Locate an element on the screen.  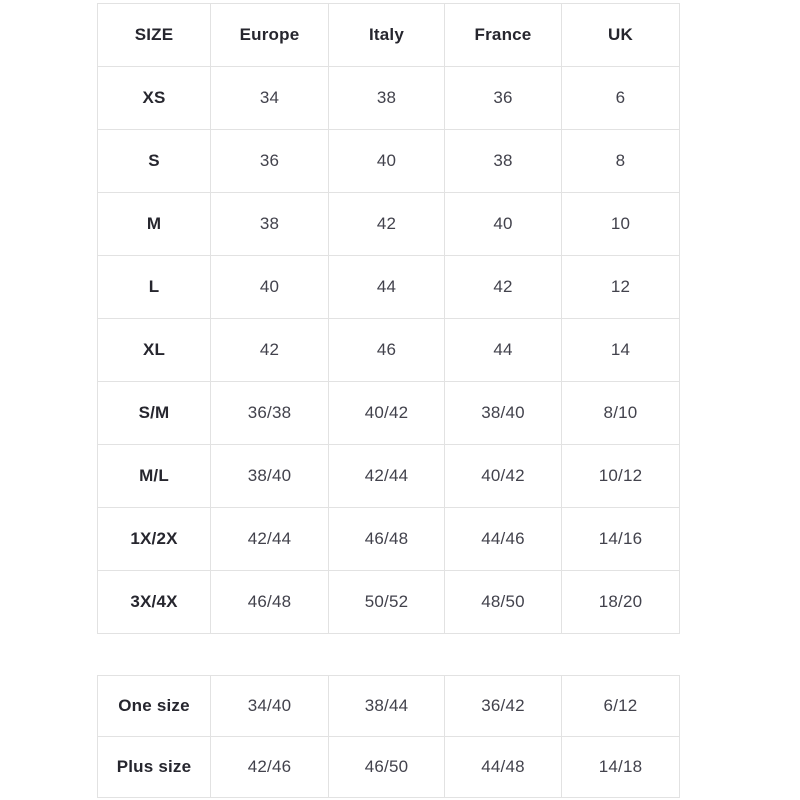
italy-value: 46 is located at coordinates (386, 350).